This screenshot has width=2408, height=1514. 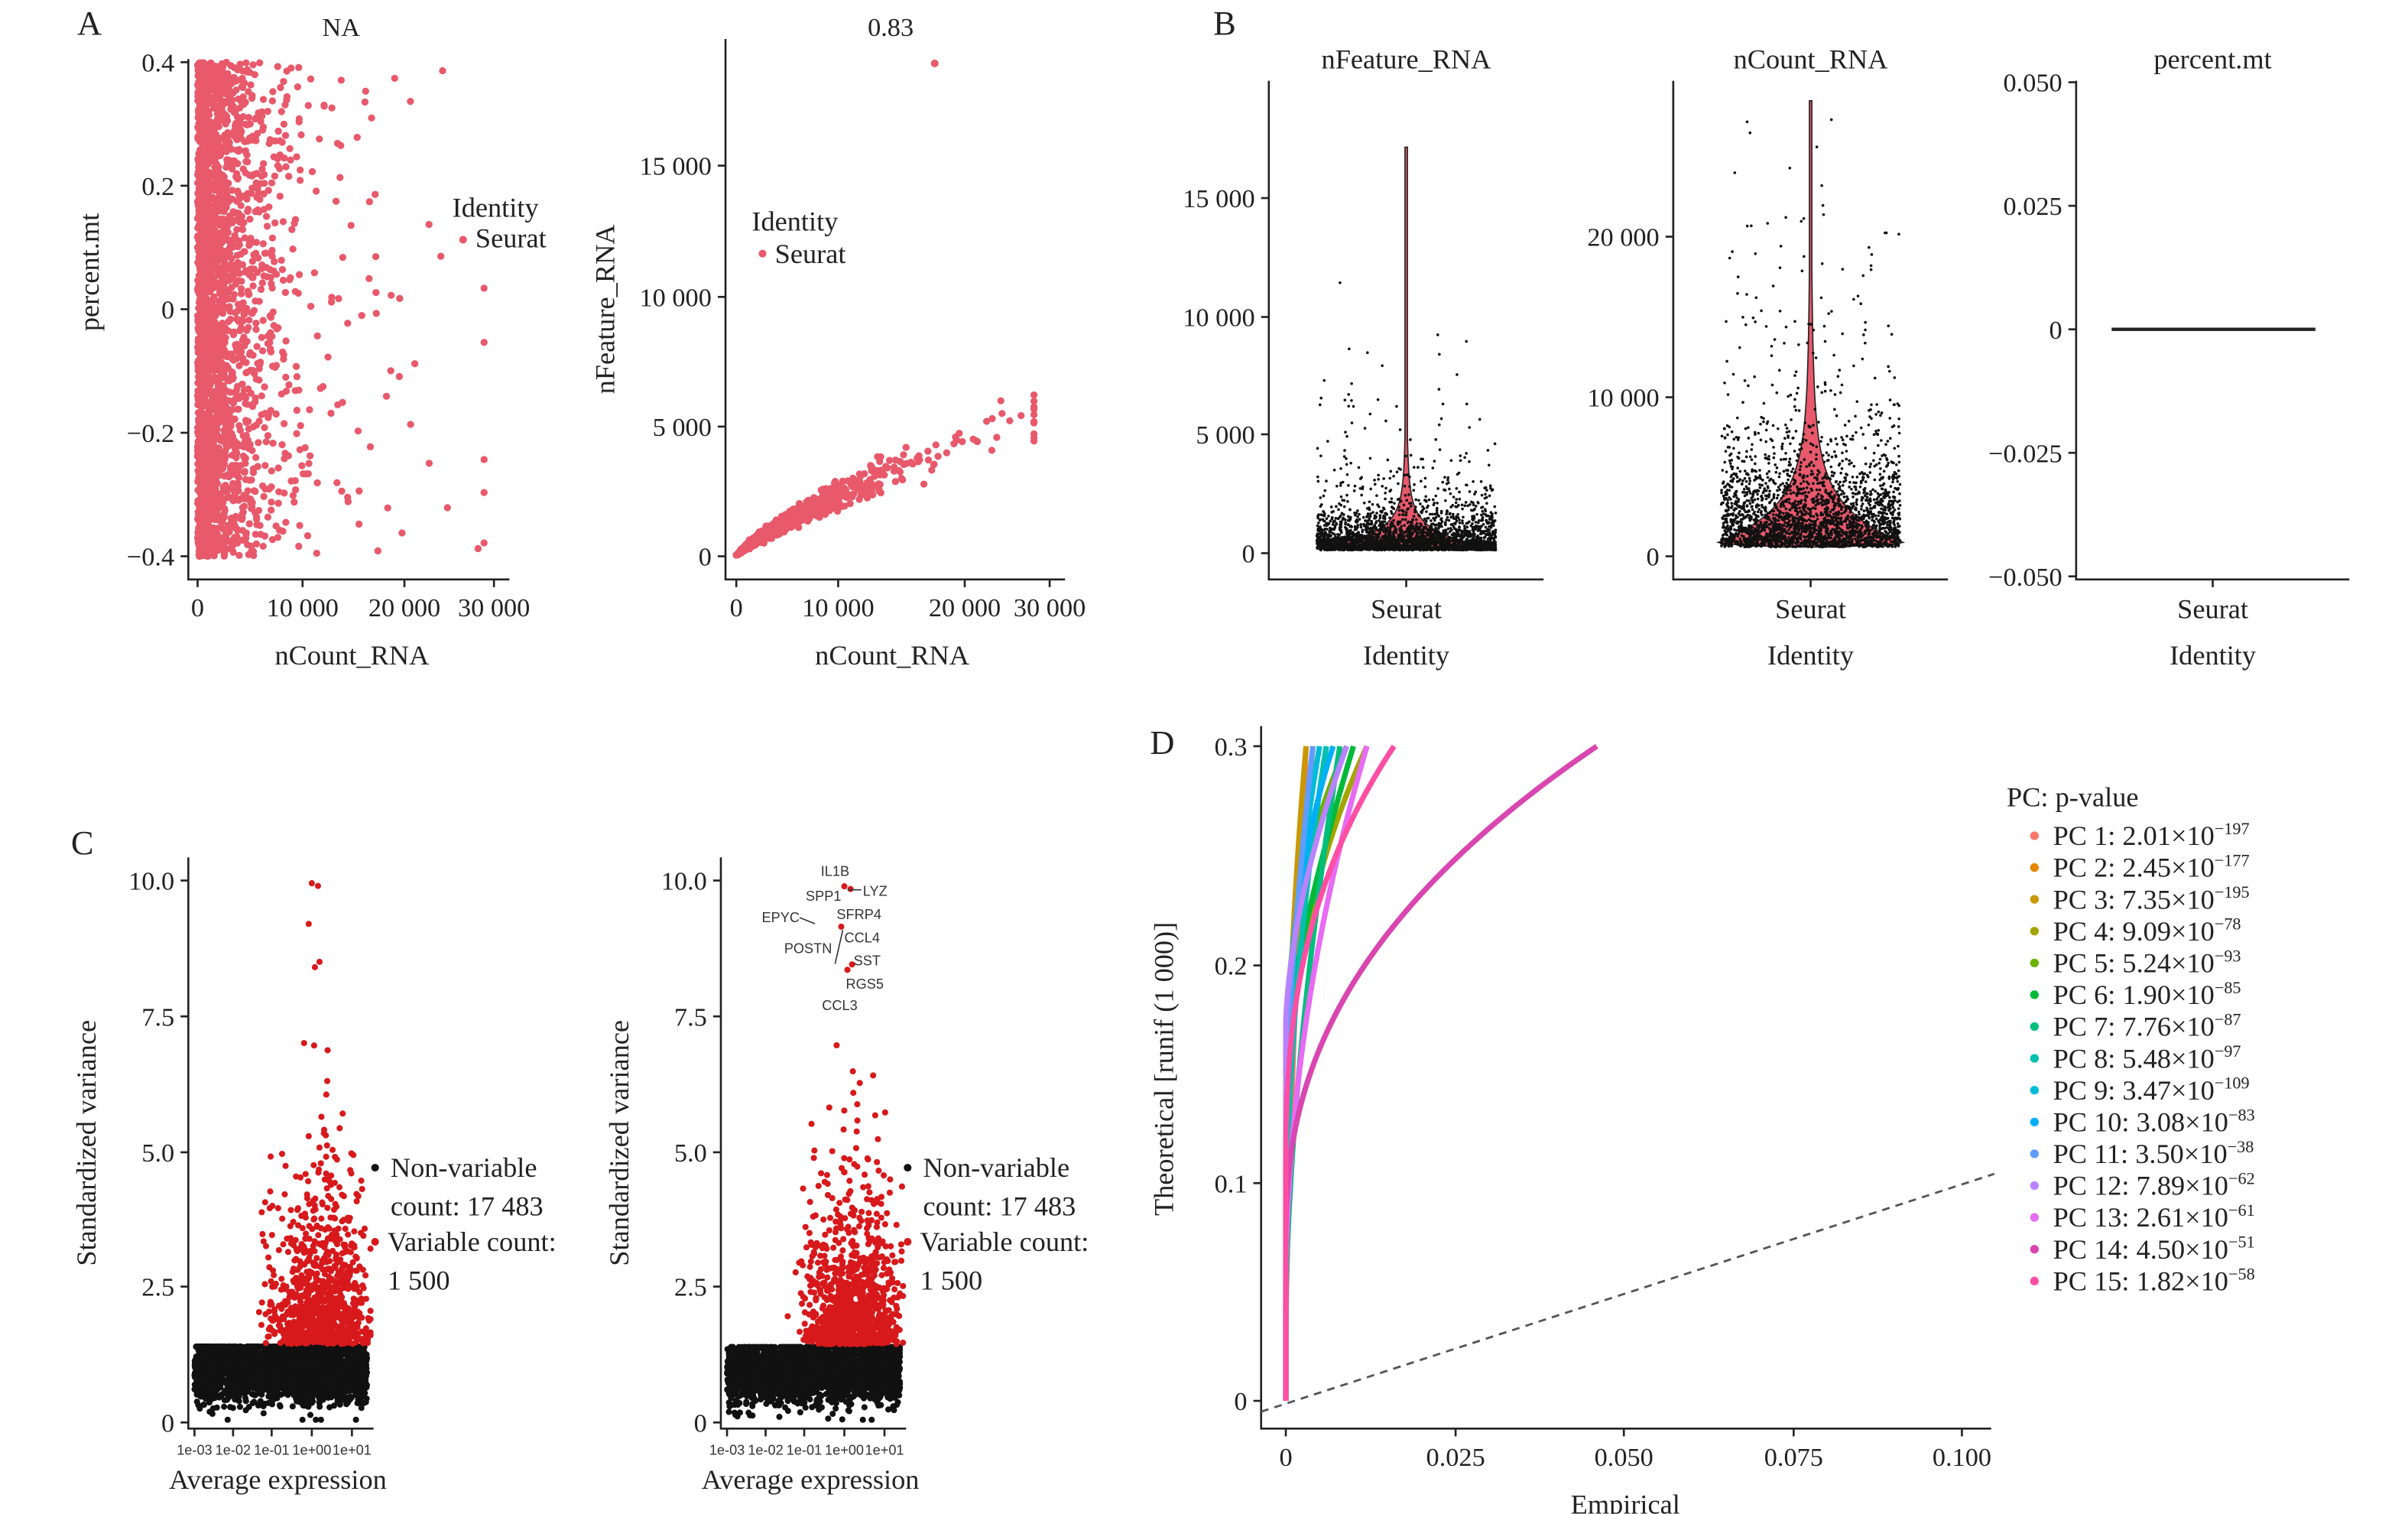 What do you see at coordinates (341, 27) in the screenshot?
I see `chart-title: NA` at bounding box center [341, 27].